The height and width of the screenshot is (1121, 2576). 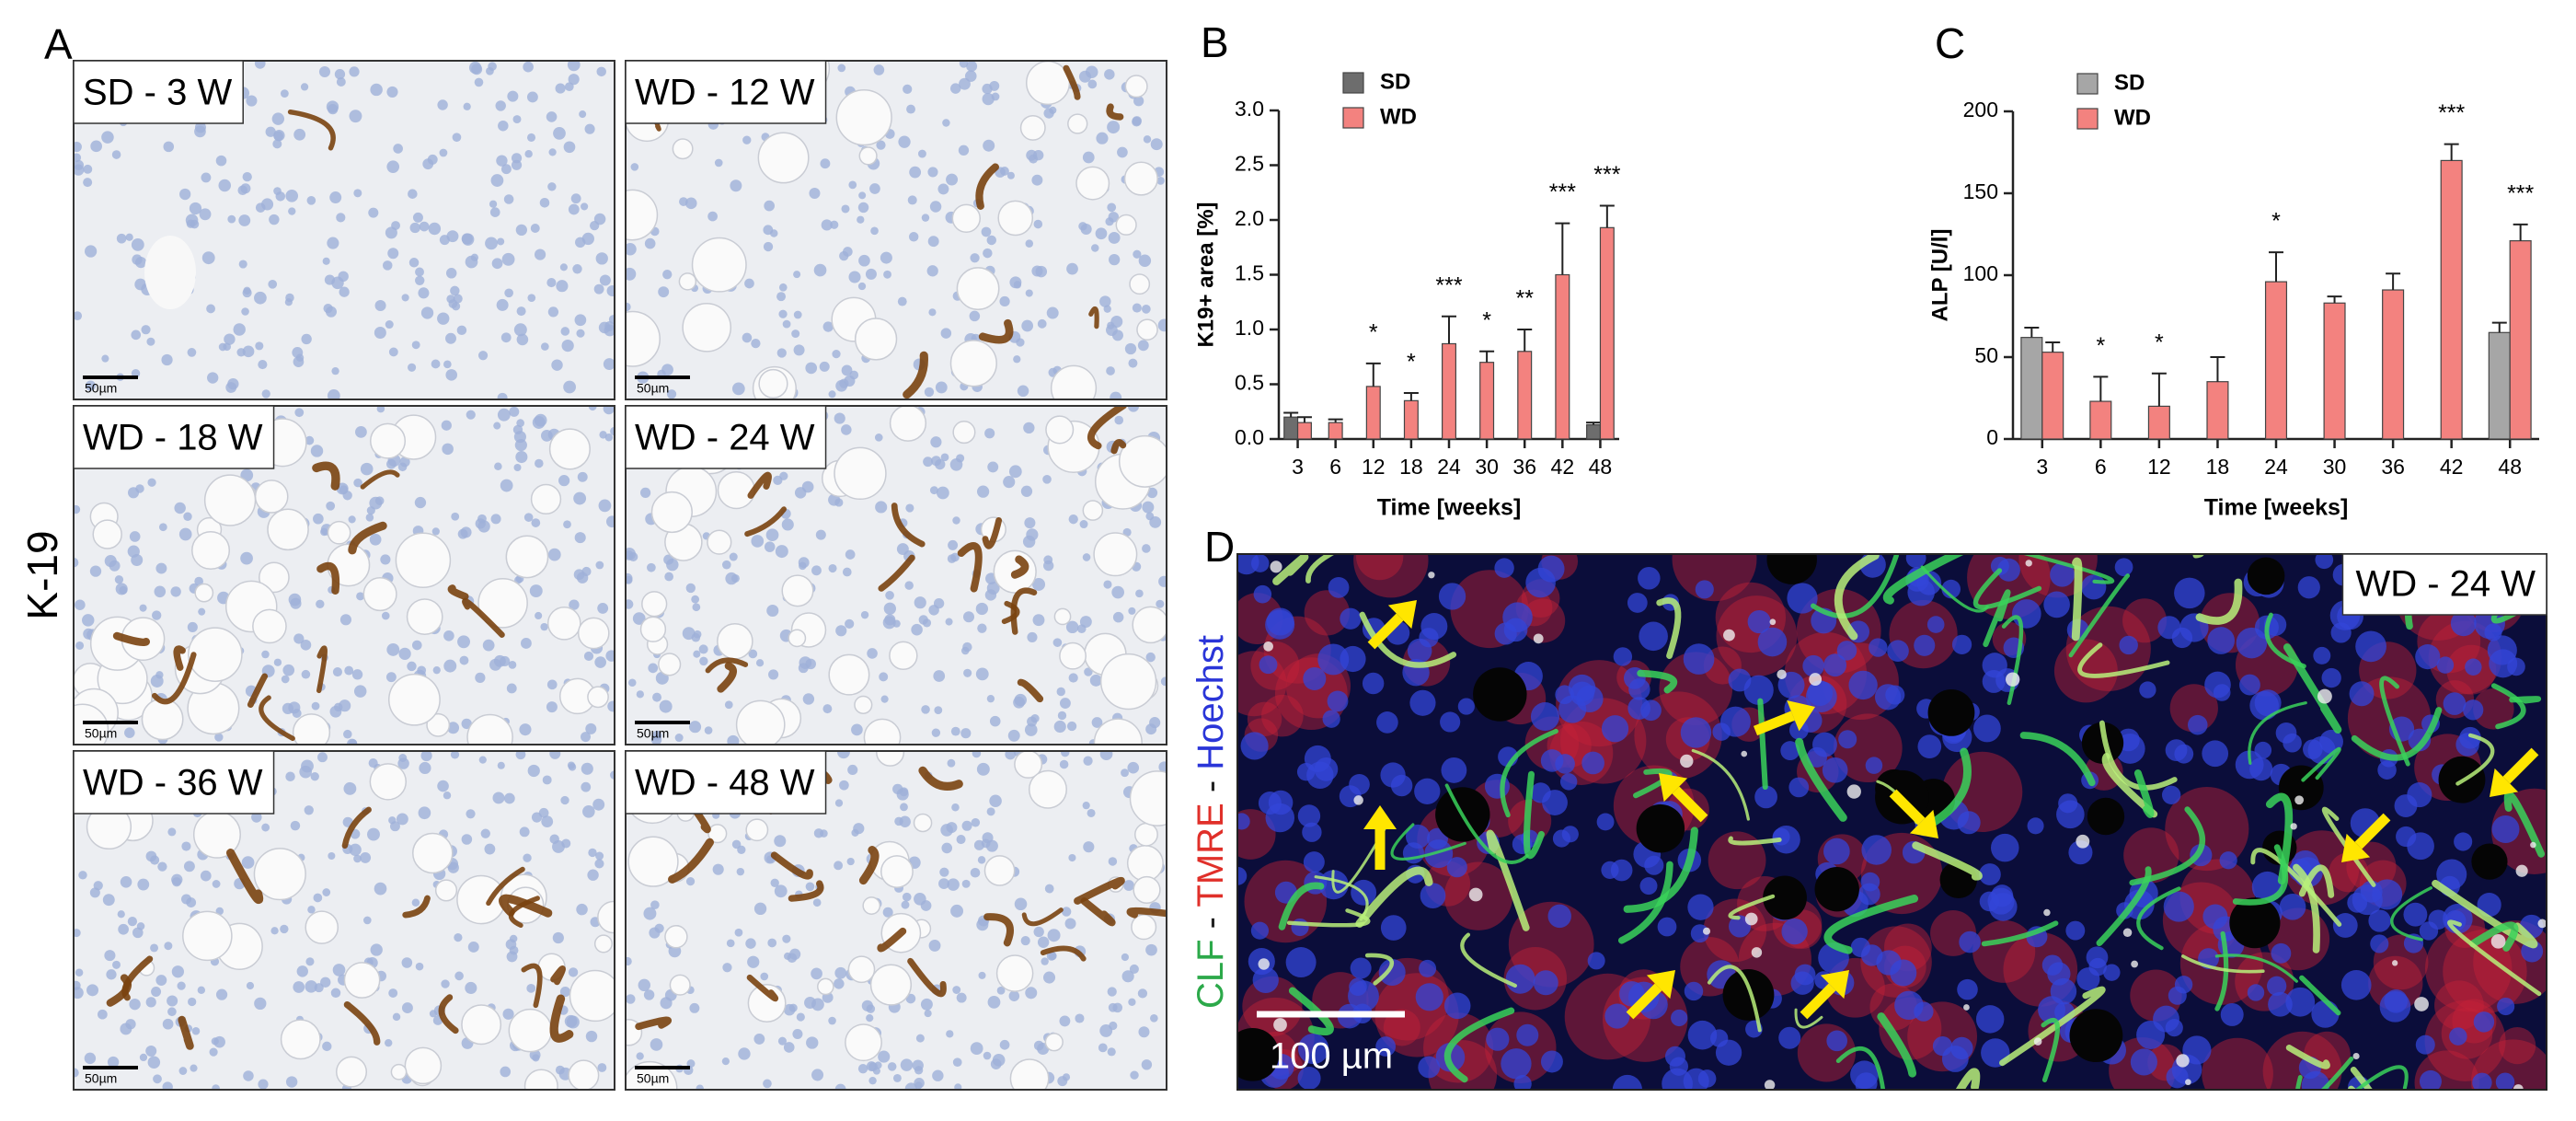 What do you see at coordinates (101, 1078) in the screenshot?
I see `scale-bar-label: 50µm` at bounding box center [101, 1078].